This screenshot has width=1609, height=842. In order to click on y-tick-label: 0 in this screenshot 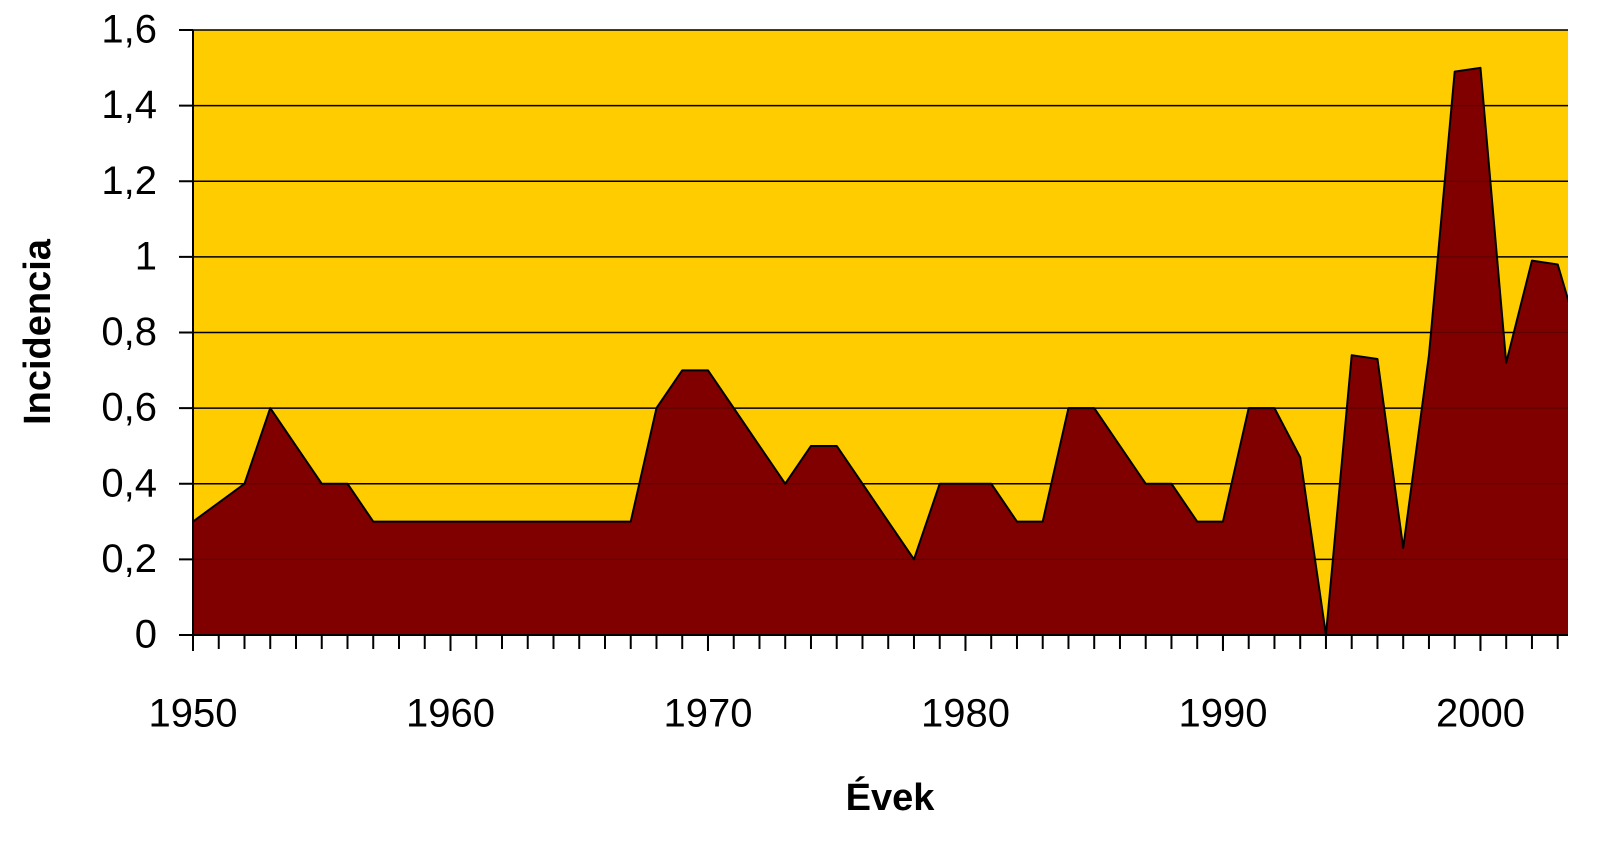, I will do `click(146, 635)`.